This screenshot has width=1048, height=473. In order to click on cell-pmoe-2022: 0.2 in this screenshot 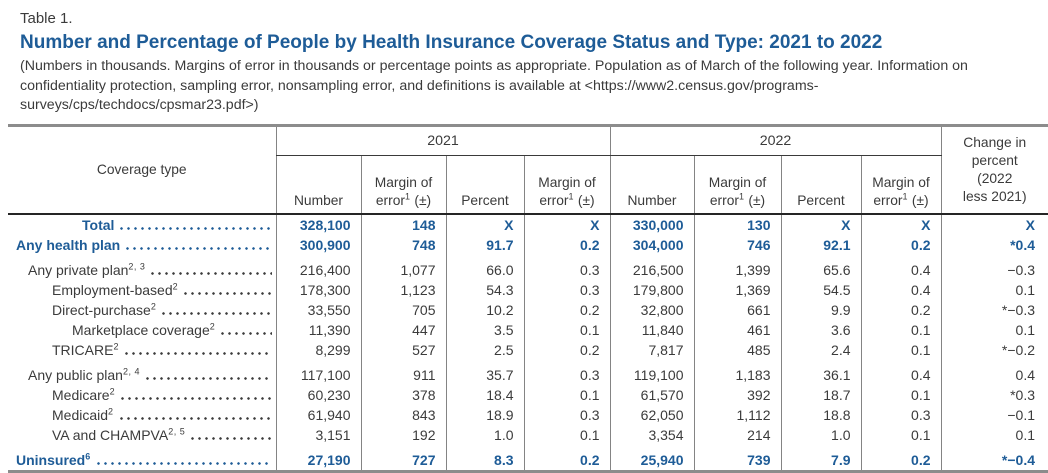, I will do `click(900, 309)`.